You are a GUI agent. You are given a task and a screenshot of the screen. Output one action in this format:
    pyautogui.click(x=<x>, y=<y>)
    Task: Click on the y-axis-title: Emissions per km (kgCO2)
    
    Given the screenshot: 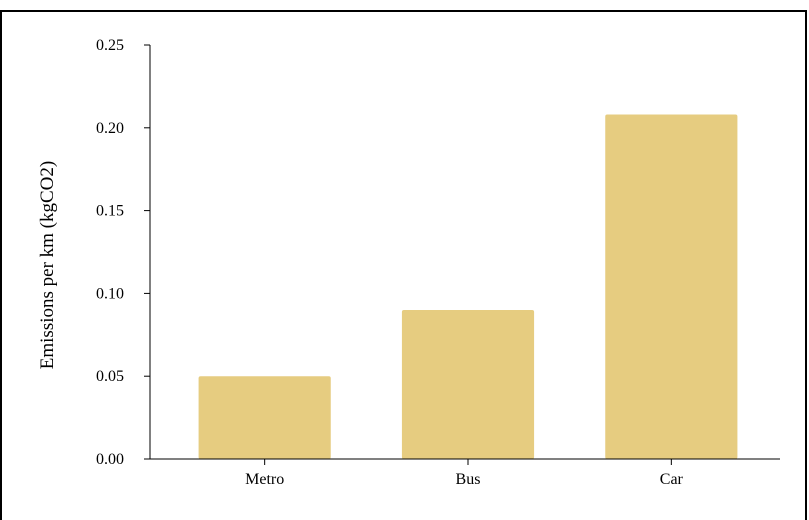 What is the action you would take?
    pyautogui.click(x=47, y=265)
    